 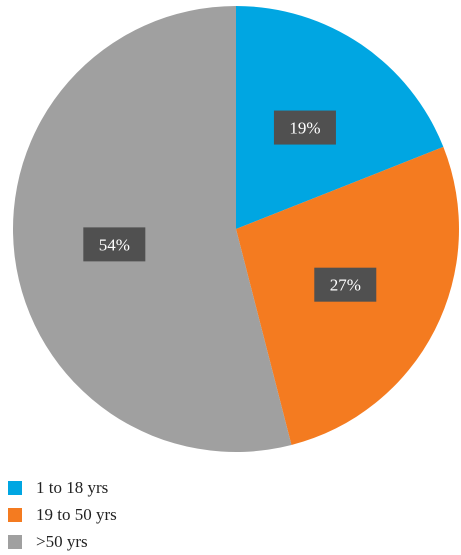 I want to click on data-label-text: 27%, so click(x=345, y=285).